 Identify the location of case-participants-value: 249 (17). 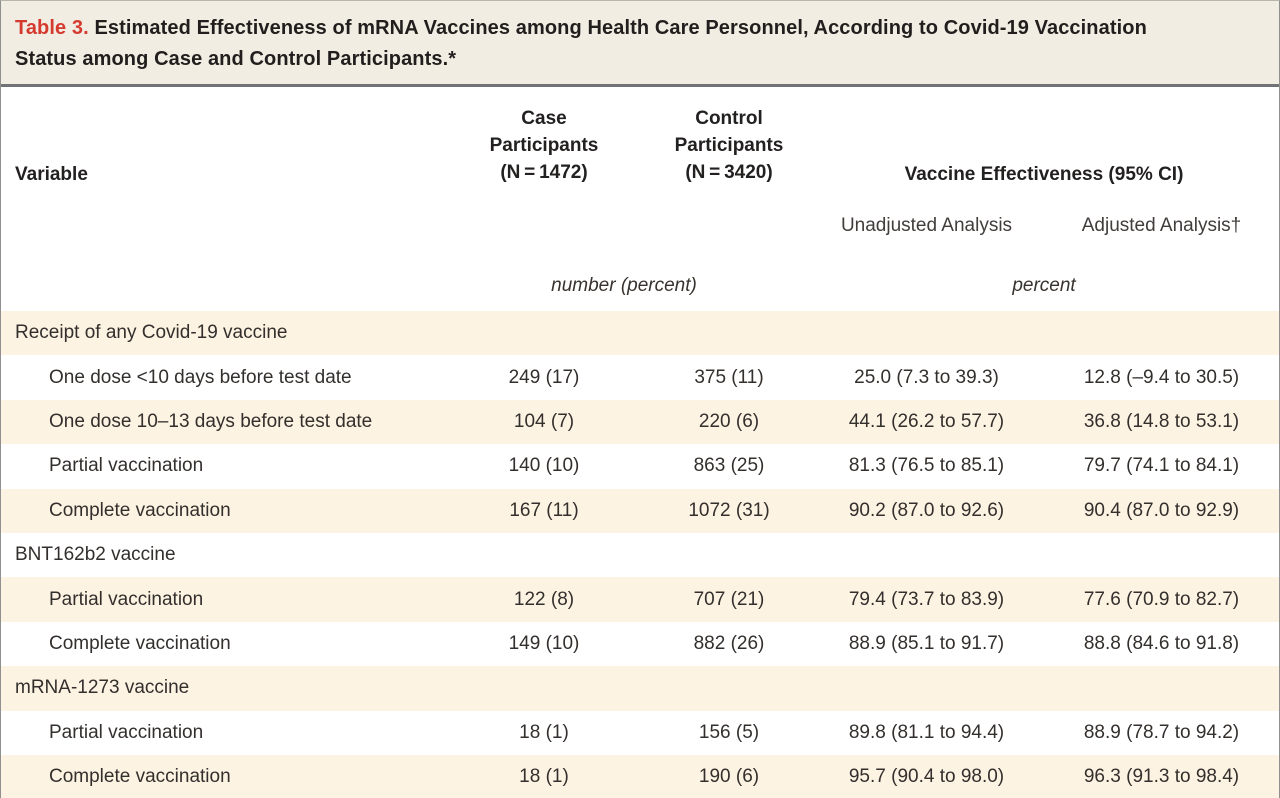
(544, 377).